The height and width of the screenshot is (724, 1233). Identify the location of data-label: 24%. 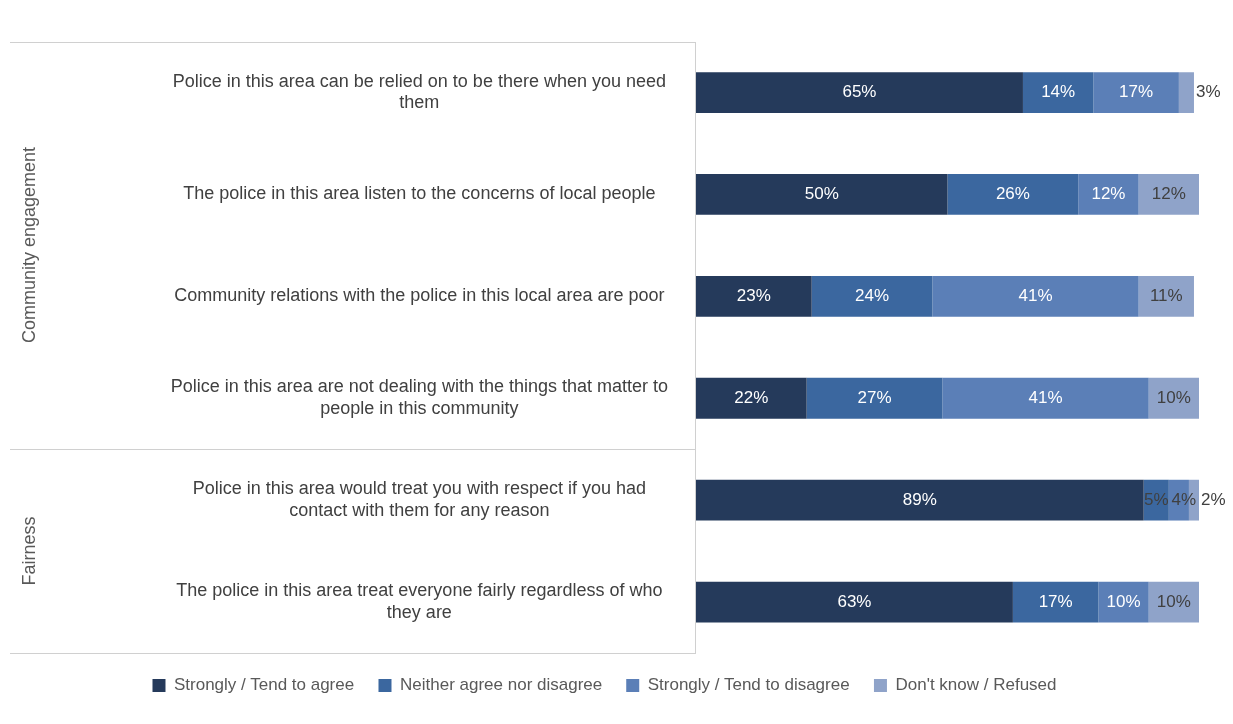
(872, 296).